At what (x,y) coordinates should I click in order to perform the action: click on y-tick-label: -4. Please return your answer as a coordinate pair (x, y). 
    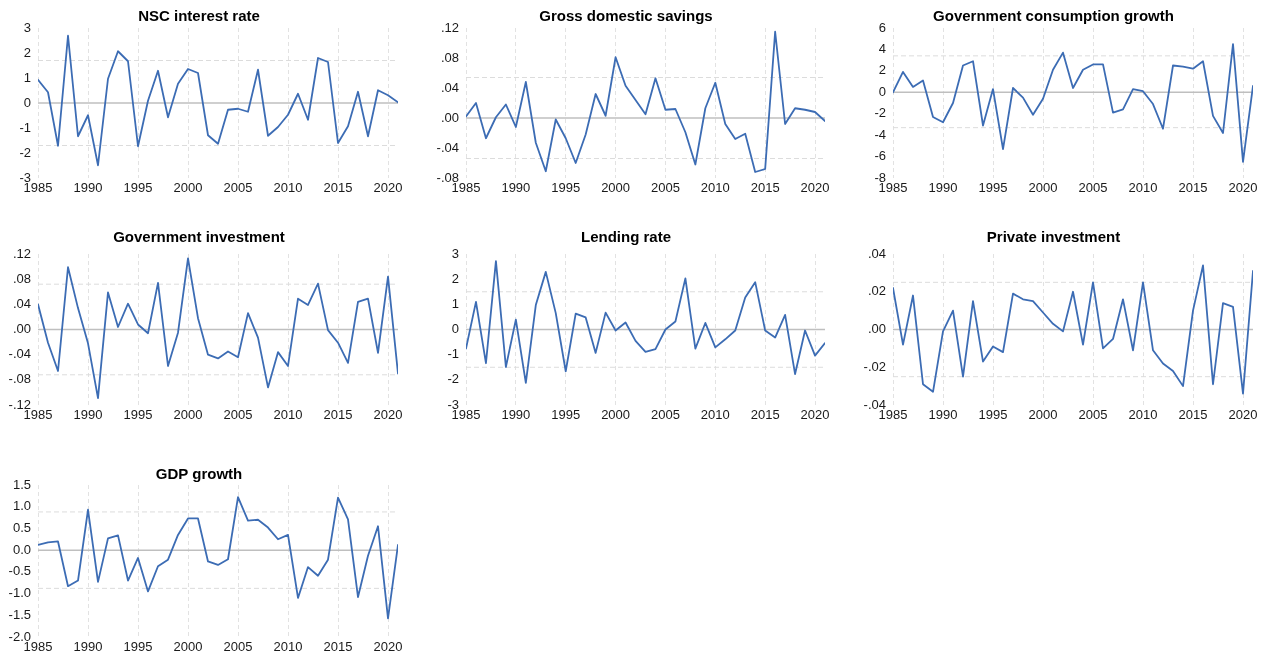
    Looking at the image, I should click on (880, 134).